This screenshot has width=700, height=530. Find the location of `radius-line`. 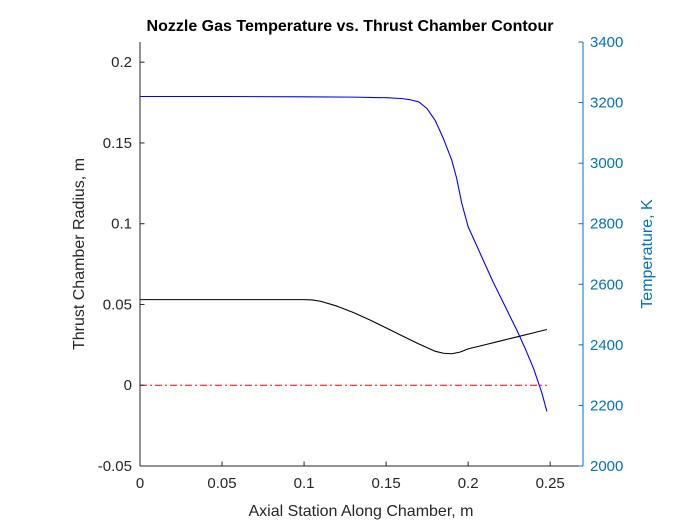

radius-line is located at coordinates (344, 327).